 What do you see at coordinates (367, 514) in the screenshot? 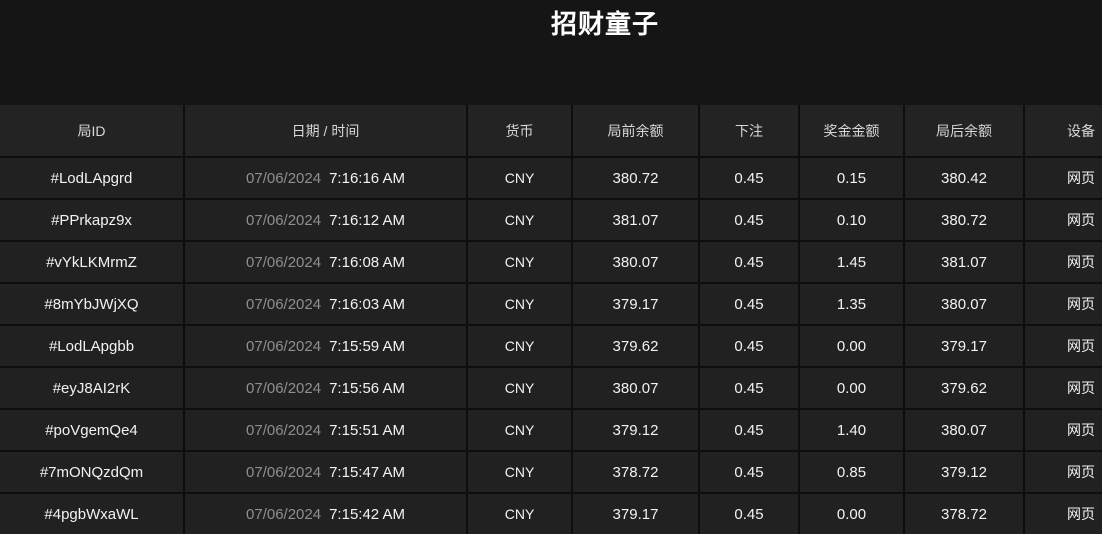
I see `cell-time: 7:15:42 AM` at bounding box center [367, 514].